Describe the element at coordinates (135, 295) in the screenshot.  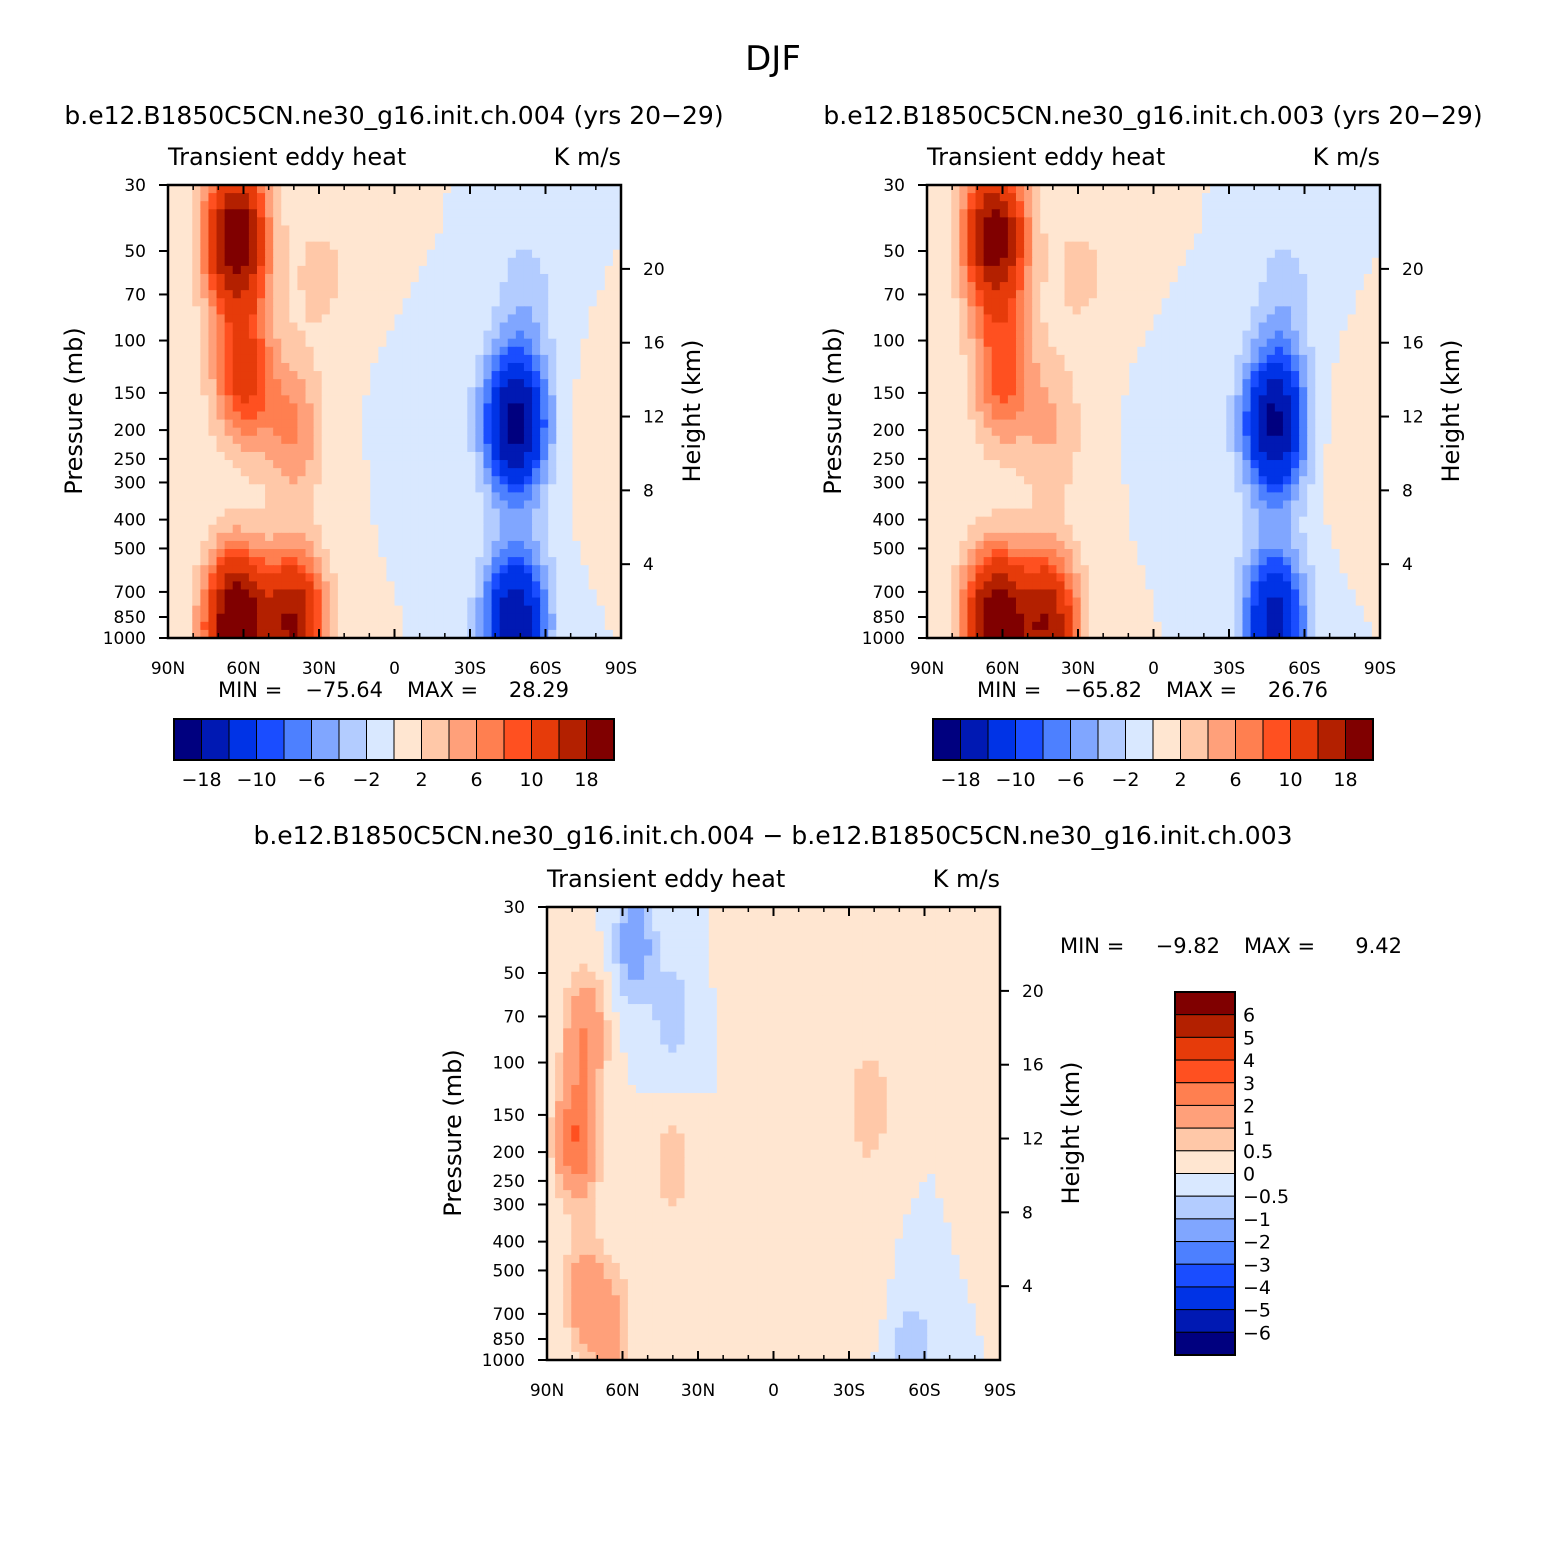
I see `y-tick-label: 70` at that location.